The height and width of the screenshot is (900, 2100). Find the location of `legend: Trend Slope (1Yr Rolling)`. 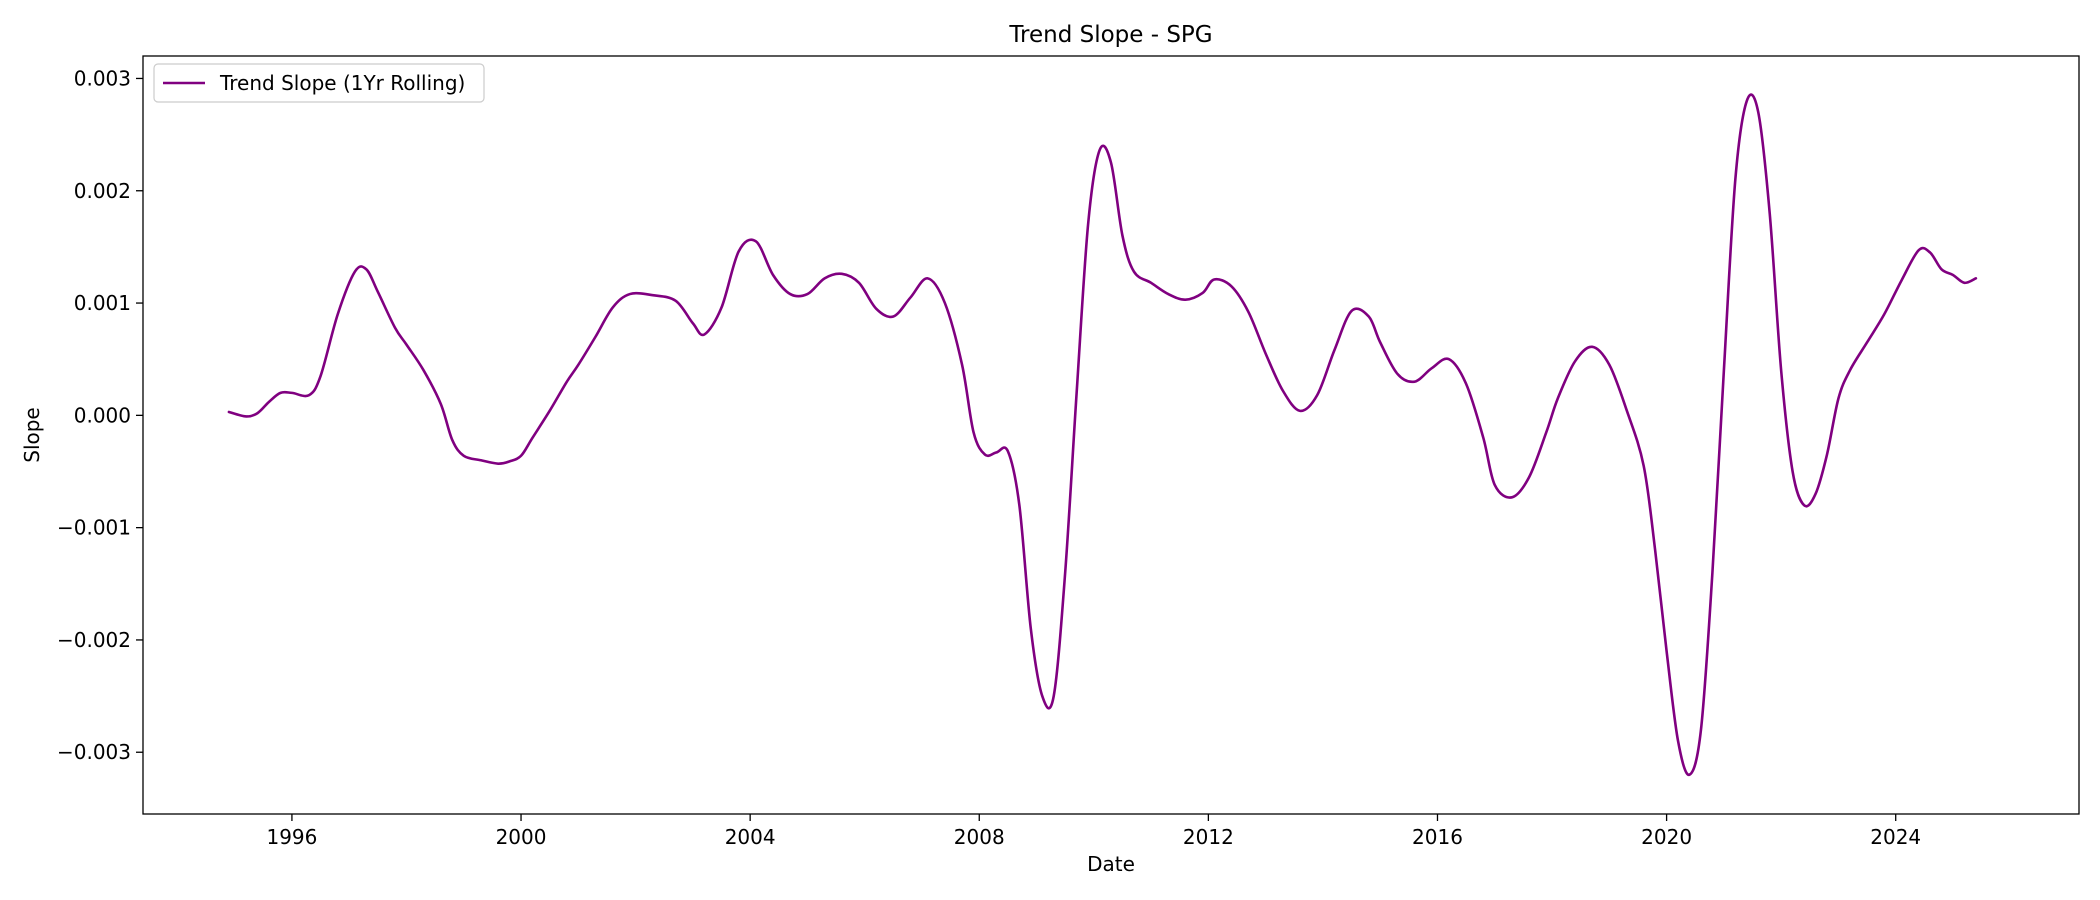

legend: Trend Slope (1Yr Rolling) is located at coordinates (319, 83).